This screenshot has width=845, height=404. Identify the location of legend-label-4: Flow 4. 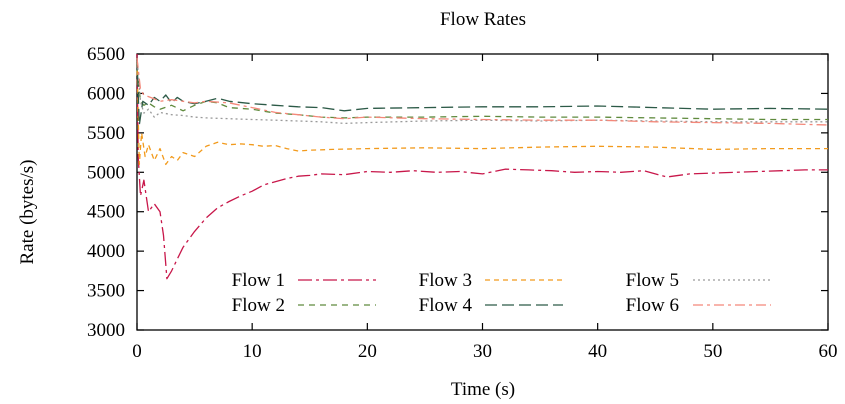
(446, 305).